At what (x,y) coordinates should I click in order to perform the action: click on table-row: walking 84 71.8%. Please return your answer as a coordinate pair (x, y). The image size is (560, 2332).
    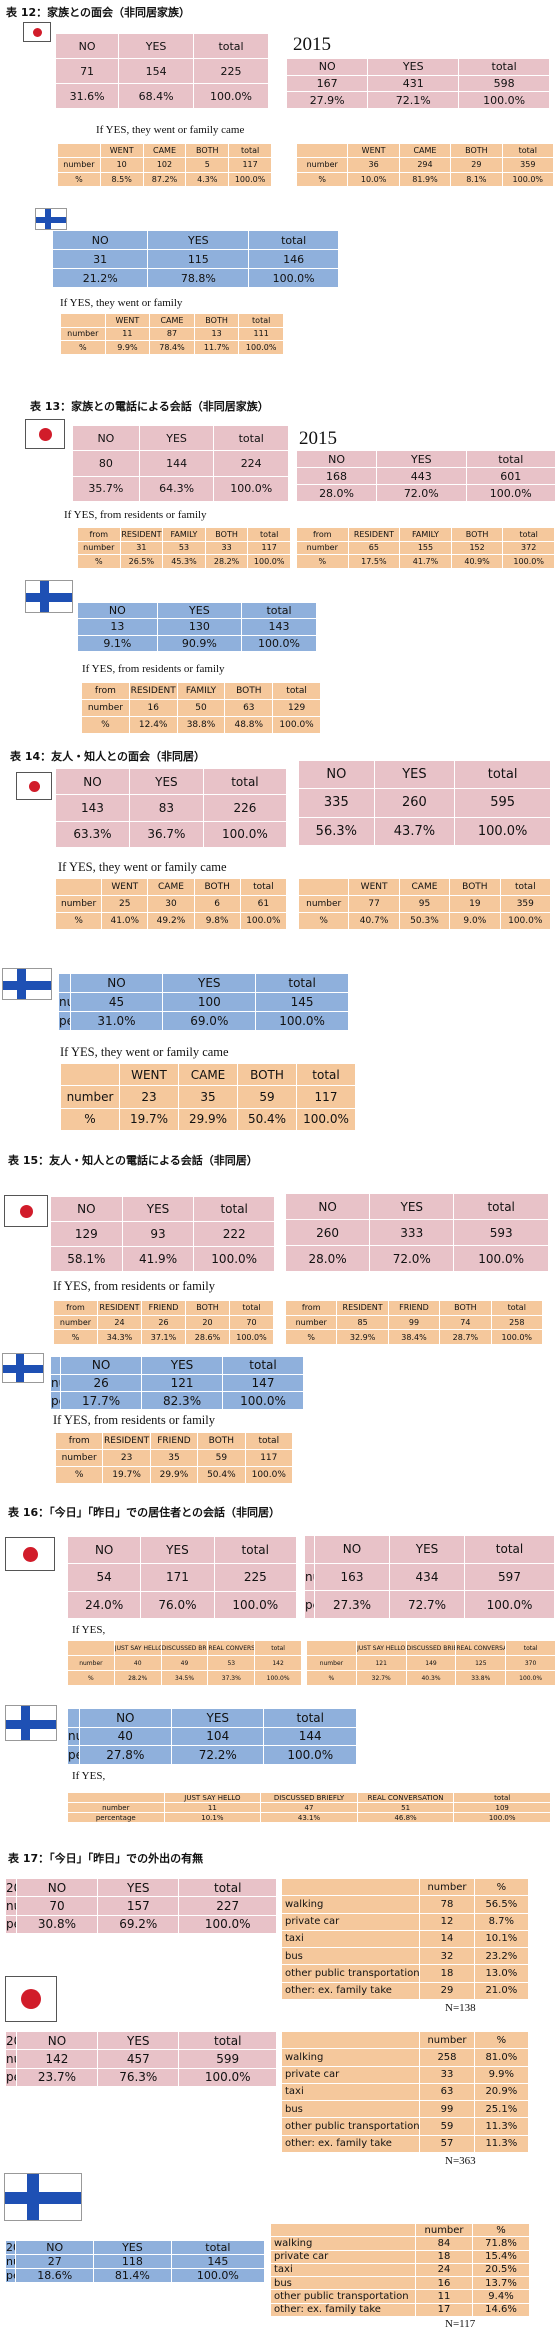
    Looking at the image, I should click on (399, 2243).